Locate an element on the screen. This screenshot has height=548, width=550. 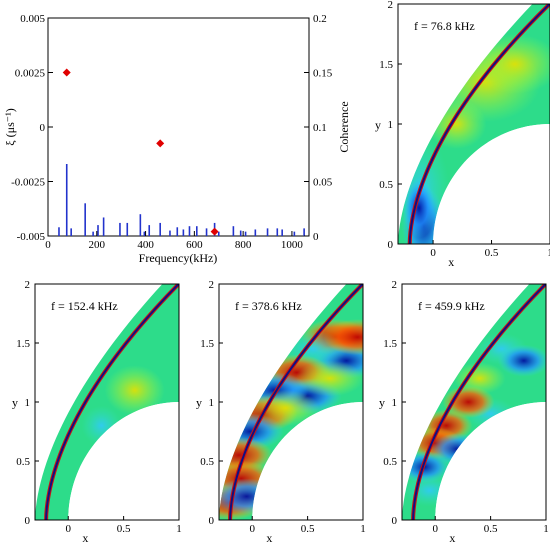
growth-rate-series is located at coordinates (140, 152).